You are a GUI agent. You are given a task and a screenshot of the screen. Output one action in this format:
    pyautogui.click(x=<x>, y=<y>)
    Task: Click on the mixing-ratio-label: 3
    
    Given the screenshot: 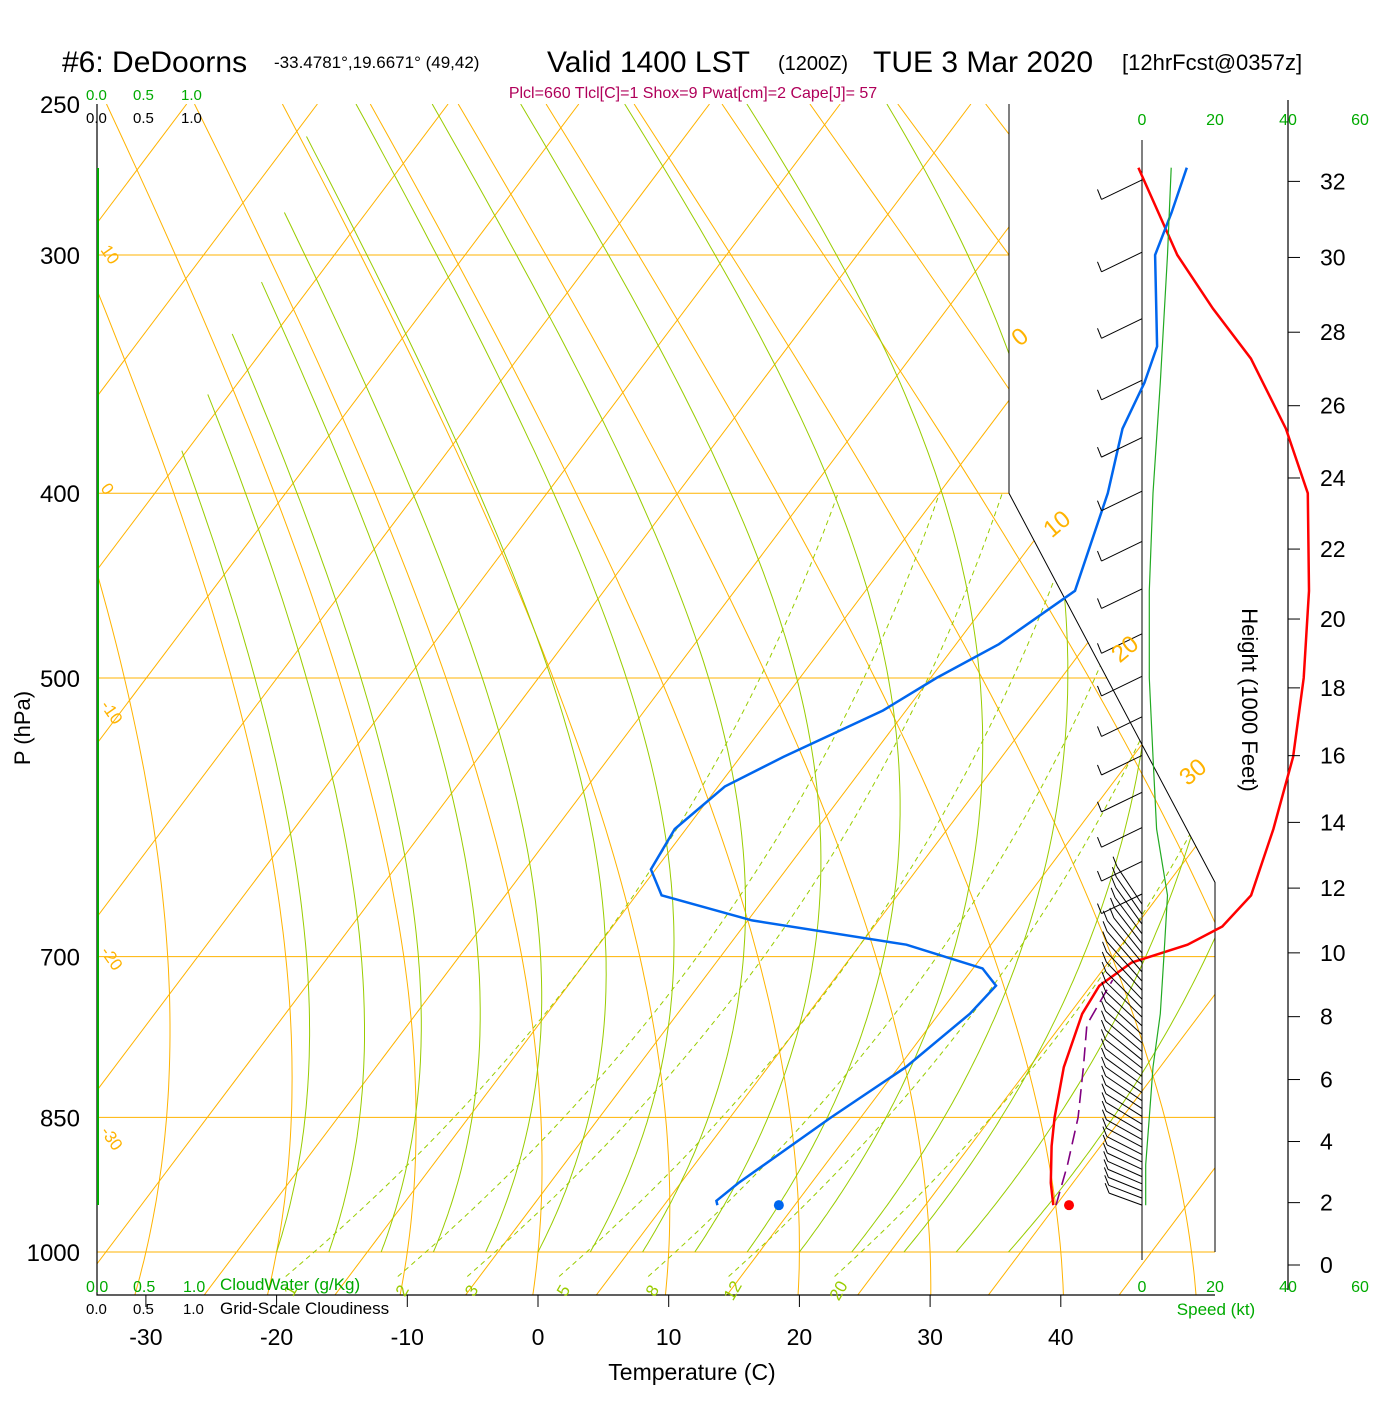 What is the action you would take?
    pyautogui.click(x=471, y=1291)
    